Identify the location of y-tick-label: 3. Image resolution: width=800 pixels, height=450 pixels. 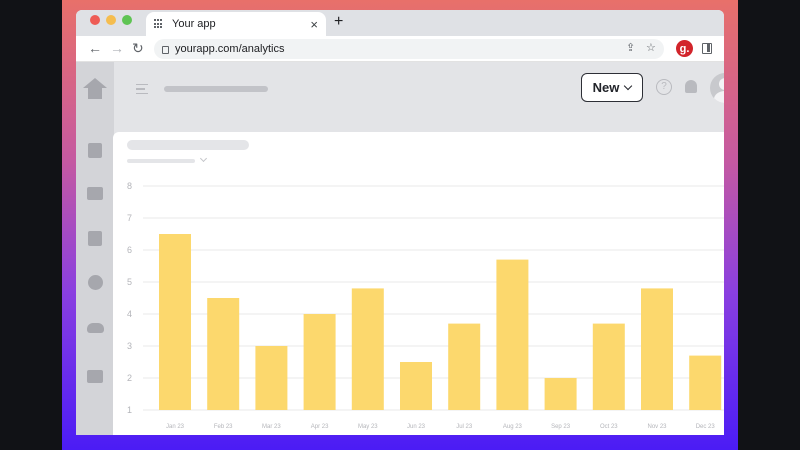
(129, 346).